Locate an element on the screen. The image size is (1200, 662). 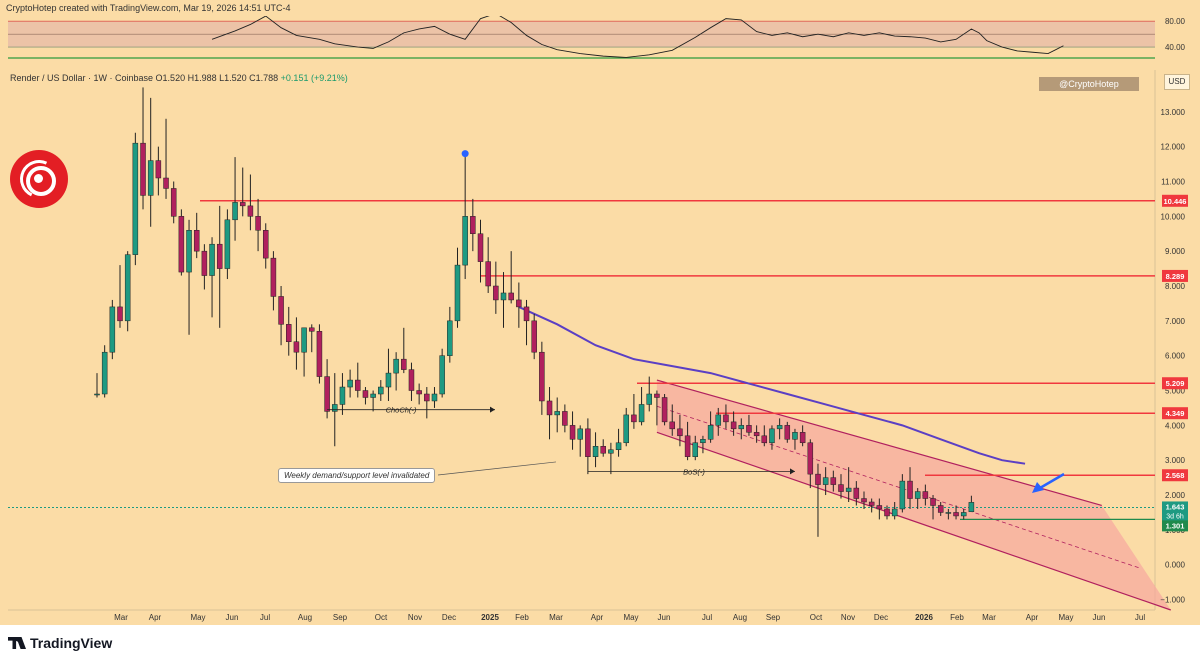
x-tick-label: Feb is located at coordinates (957, 617).